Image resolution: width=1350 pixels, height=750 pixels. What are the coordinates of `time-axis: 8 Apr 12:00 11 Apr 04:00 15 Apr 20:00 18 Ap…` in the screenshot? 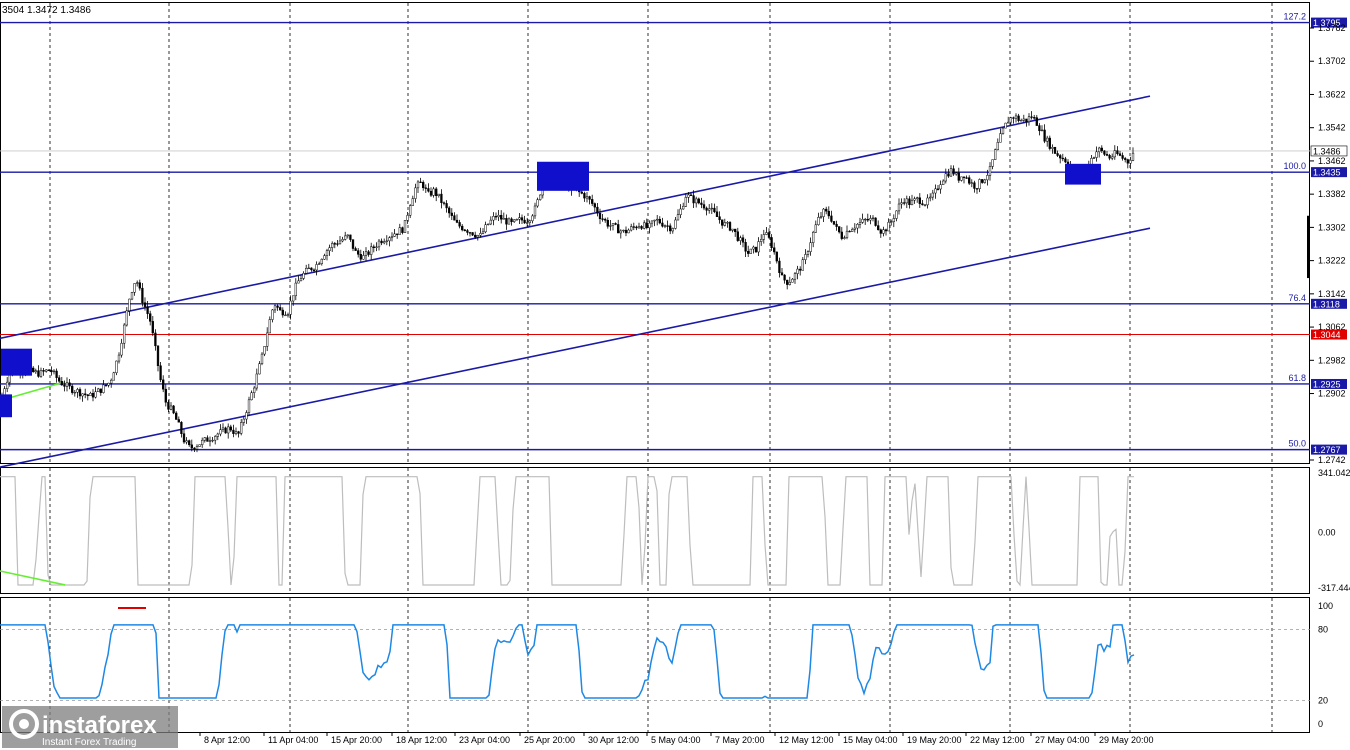 It's located at (676, 738).